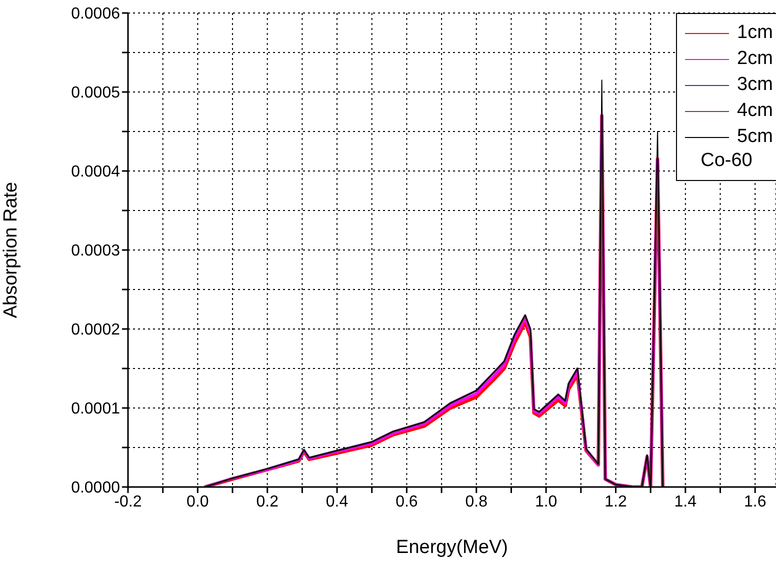 Image resolution: width=776 pixels, height=567 pixels. I want to click on legend-title: Co-60, so click(727, 161).